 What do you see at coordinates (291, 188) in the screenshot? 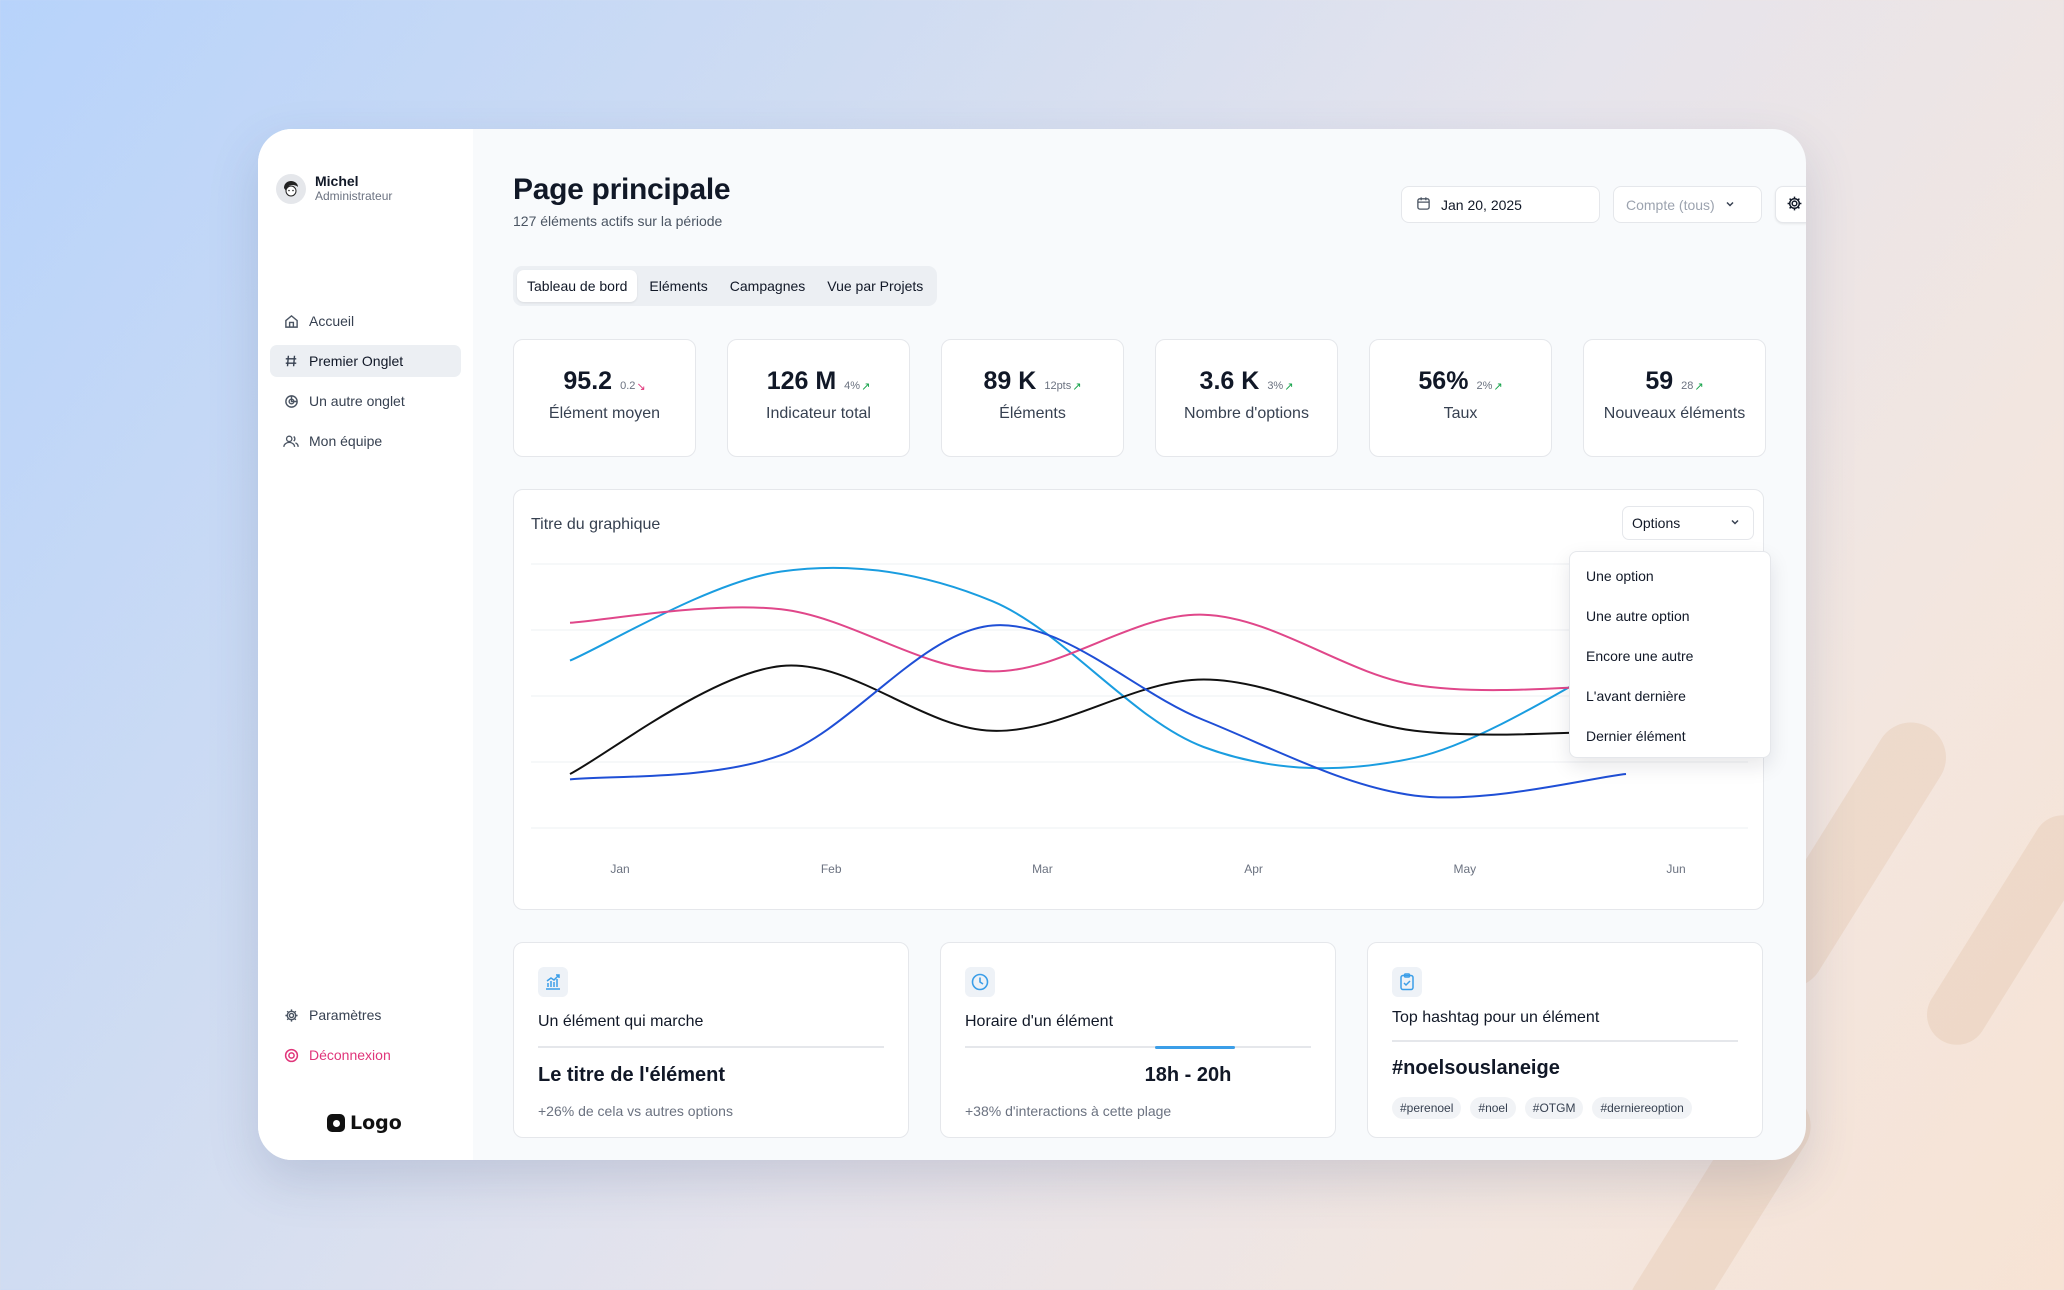
I see `avatar` at bounding box center [291, 188].